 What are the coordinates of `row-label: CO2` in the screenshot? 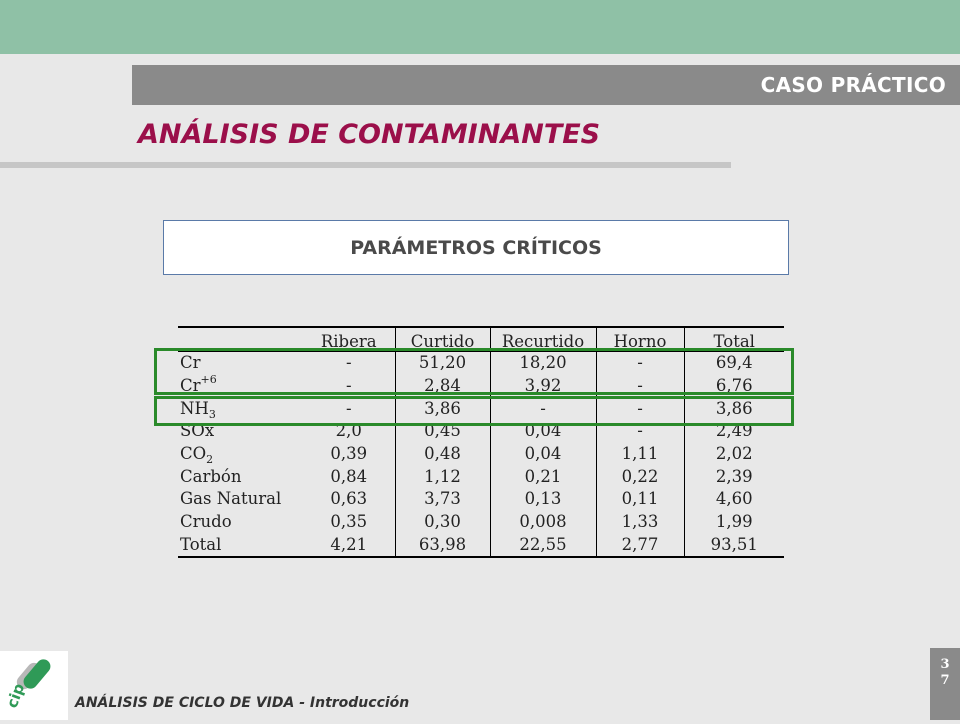 It's located at (240, 454).